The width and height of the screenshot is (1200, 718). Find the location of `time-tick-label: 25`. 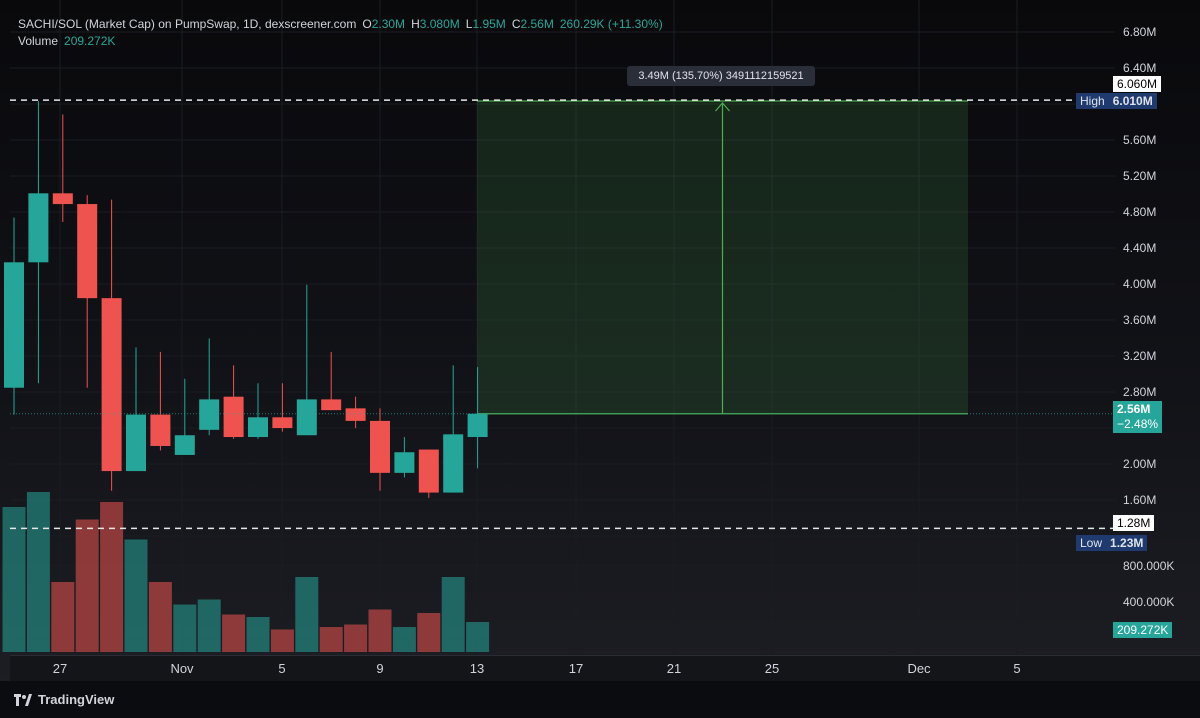

time-tick-label: 25 is located at coordinates (772, 668).